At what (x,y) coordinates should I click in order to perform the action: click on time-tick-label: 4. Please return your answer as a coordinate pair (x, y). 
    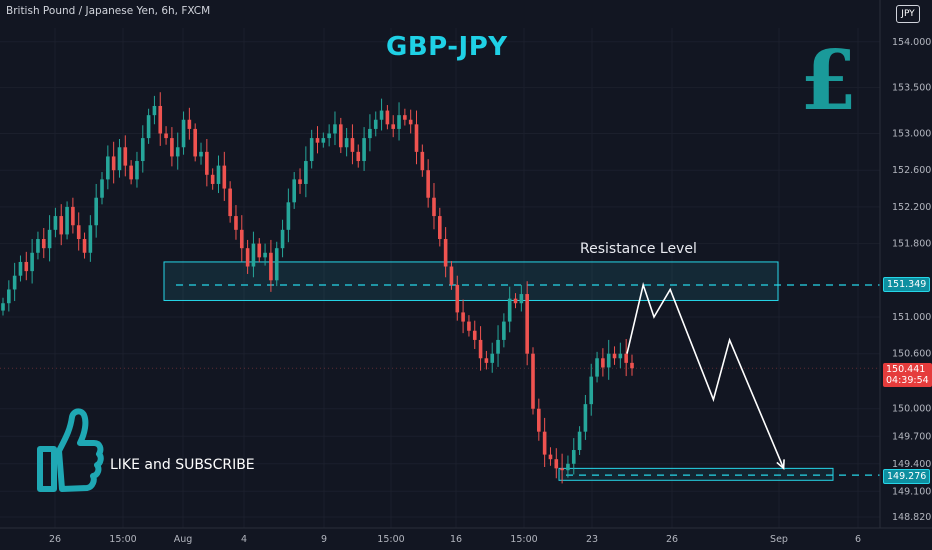
    Looking at the image, I should click on (244, 539).